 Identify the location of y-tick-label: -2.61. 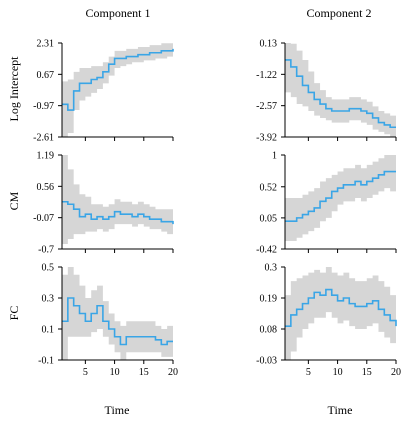
(43, 138).